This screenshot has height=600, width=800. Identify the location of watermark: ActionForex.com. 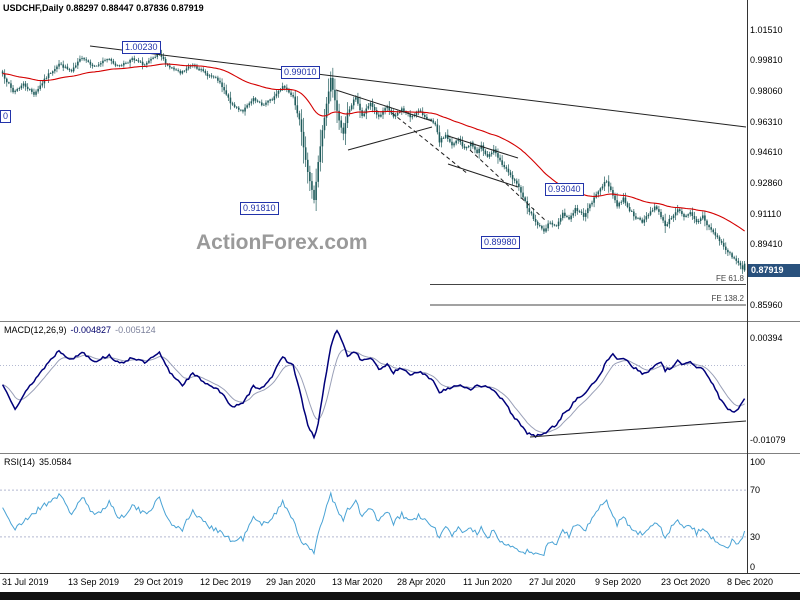
(282, 242).